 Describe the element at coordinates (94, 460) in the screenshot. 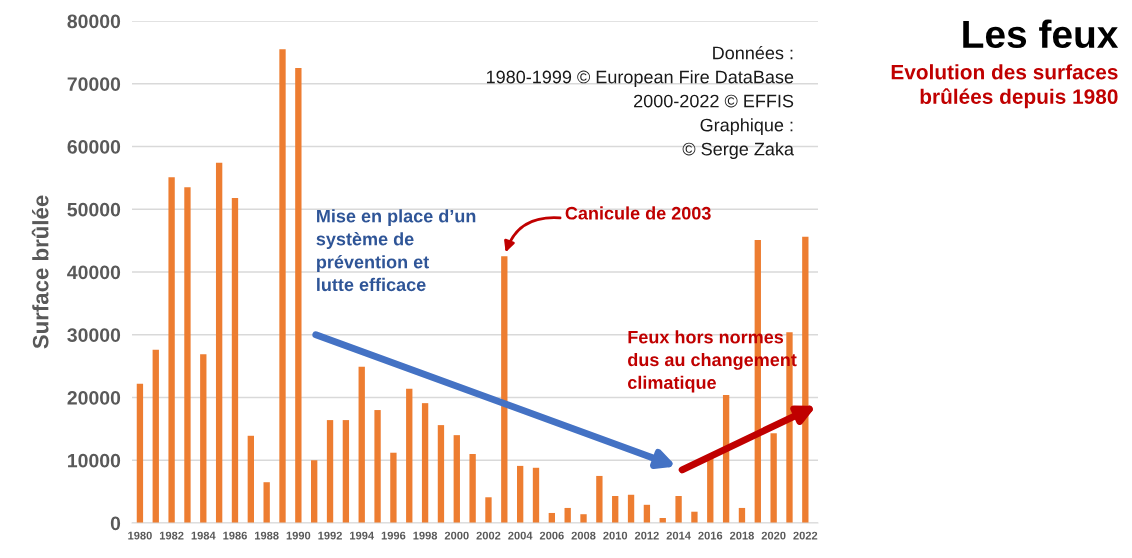

I see `y-tick-label: 10000` at that location.